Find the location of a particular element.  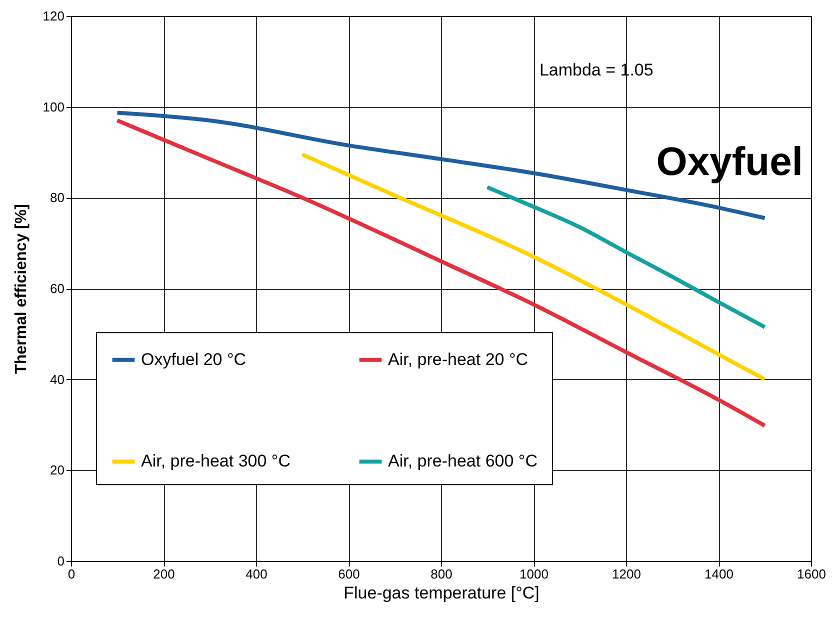

y-tick-label: 120 is located at coordinates (53, 16).